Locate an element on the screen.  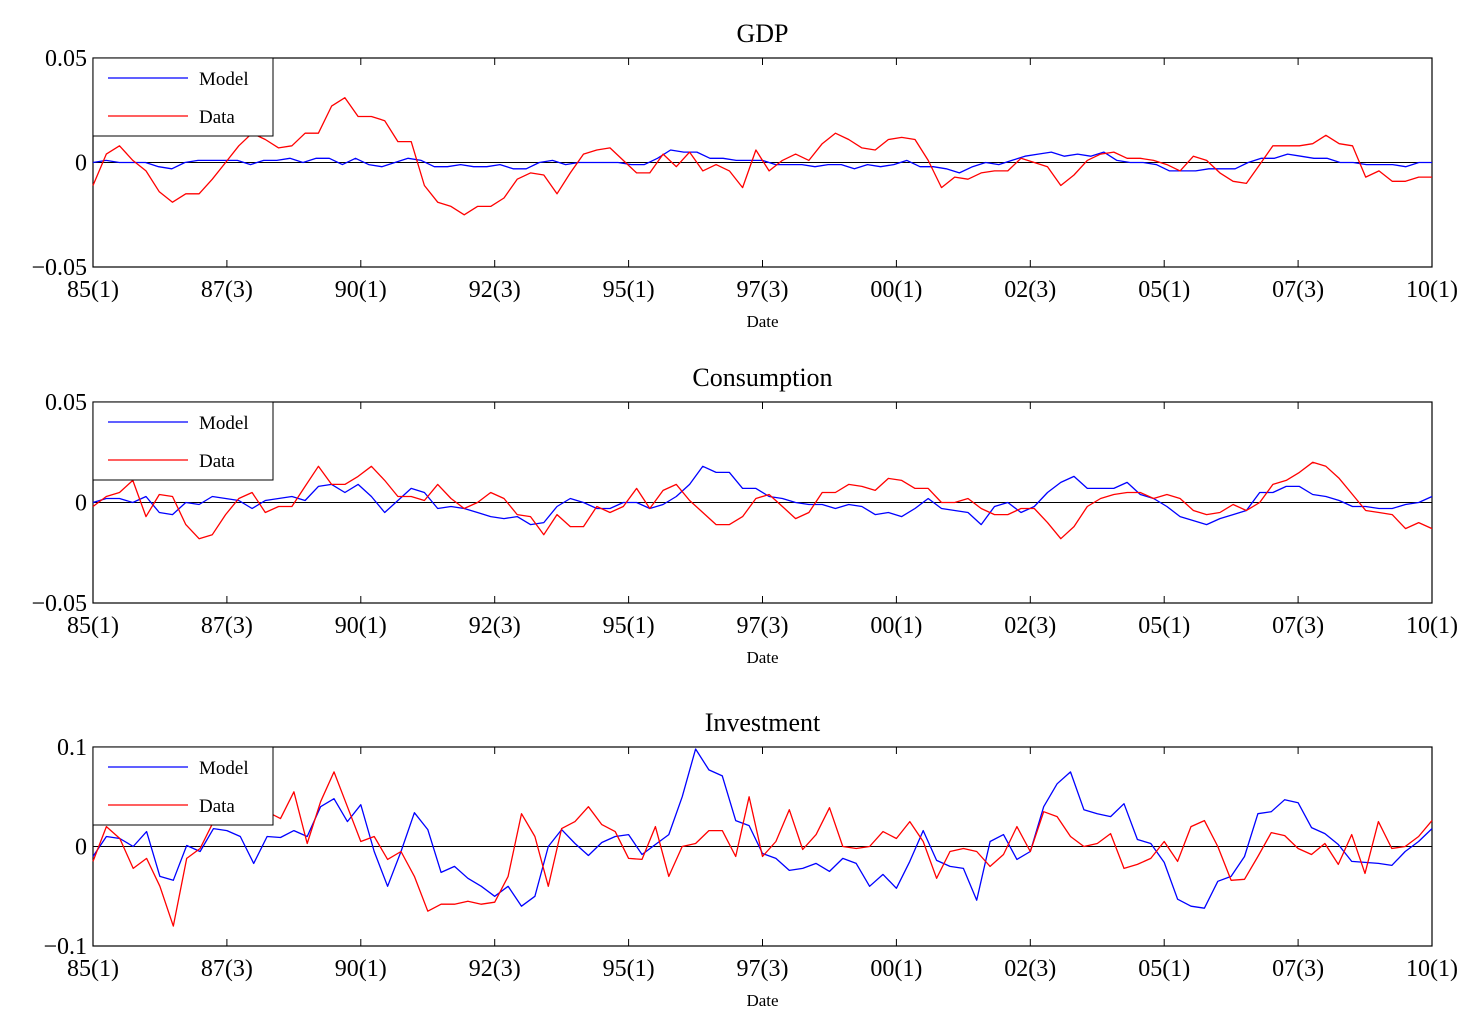
chart-title: Consumption is located at coordinates (762, 377).